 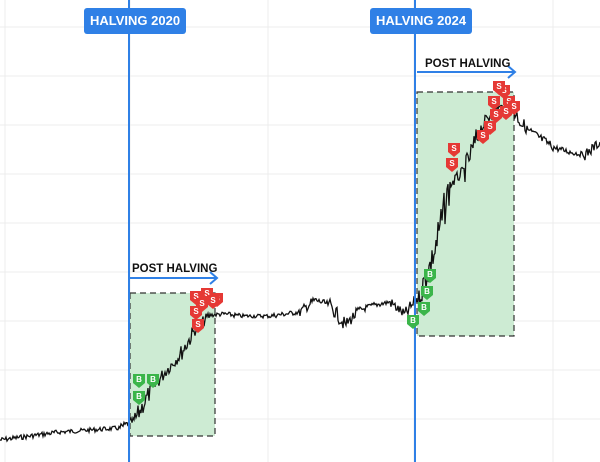 What do you see at coordinates (465, 214) in the screenshot?
I see `post-halving-zone-2024` at bounding box center [465, 214].